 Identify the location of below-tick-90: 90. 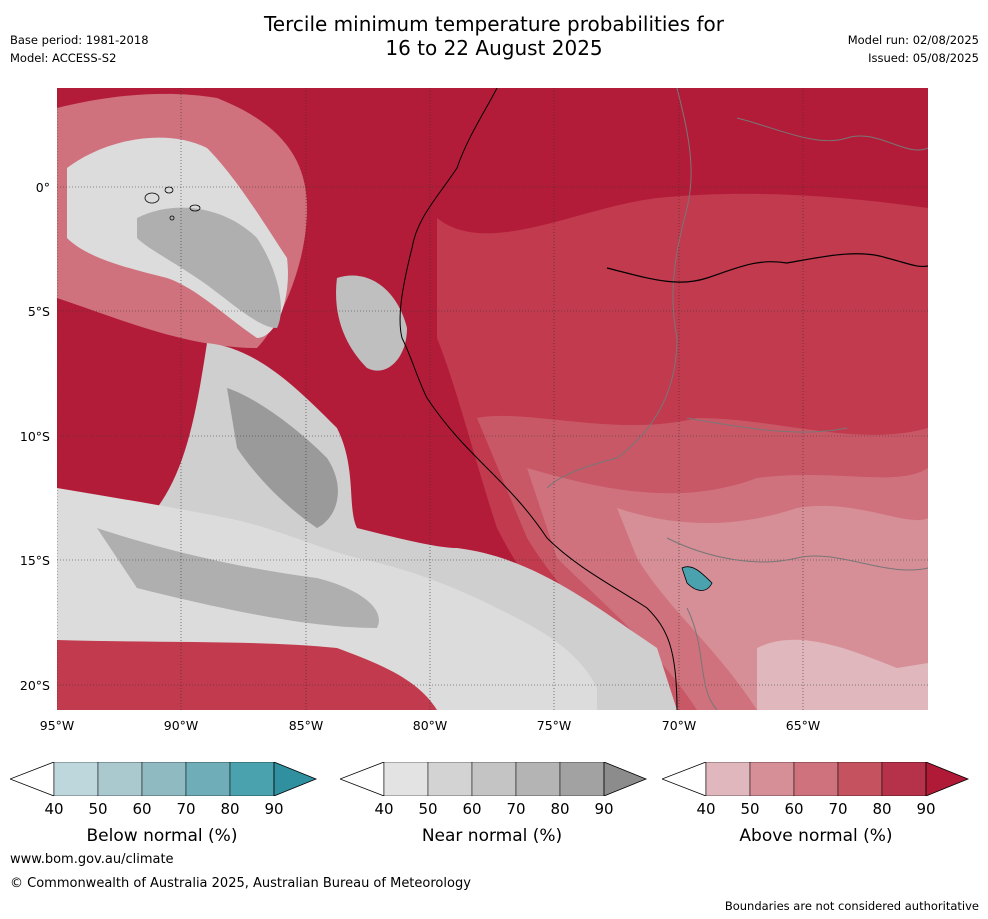
(274, 809).